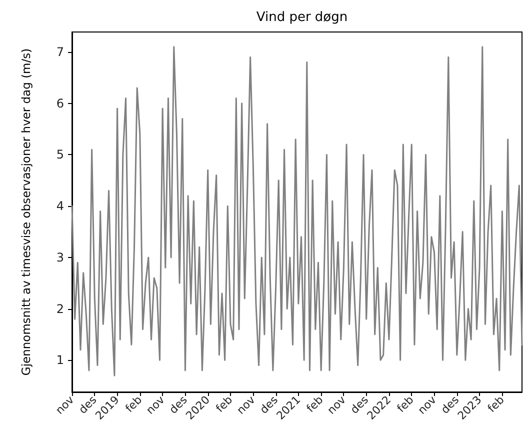  Describe the element at coordinates (26, 212) in the screenshot. I see `y-axis-title: Gjennomsnitt av timesvise observasjoner hver dag (m/s)` at that location.